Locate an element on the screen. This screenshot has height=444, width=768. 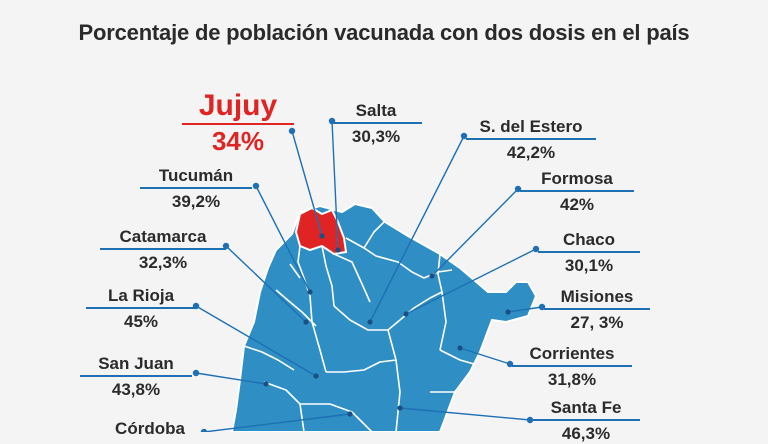
leader-dot-sanjuan is located at coordinates (196, 373).